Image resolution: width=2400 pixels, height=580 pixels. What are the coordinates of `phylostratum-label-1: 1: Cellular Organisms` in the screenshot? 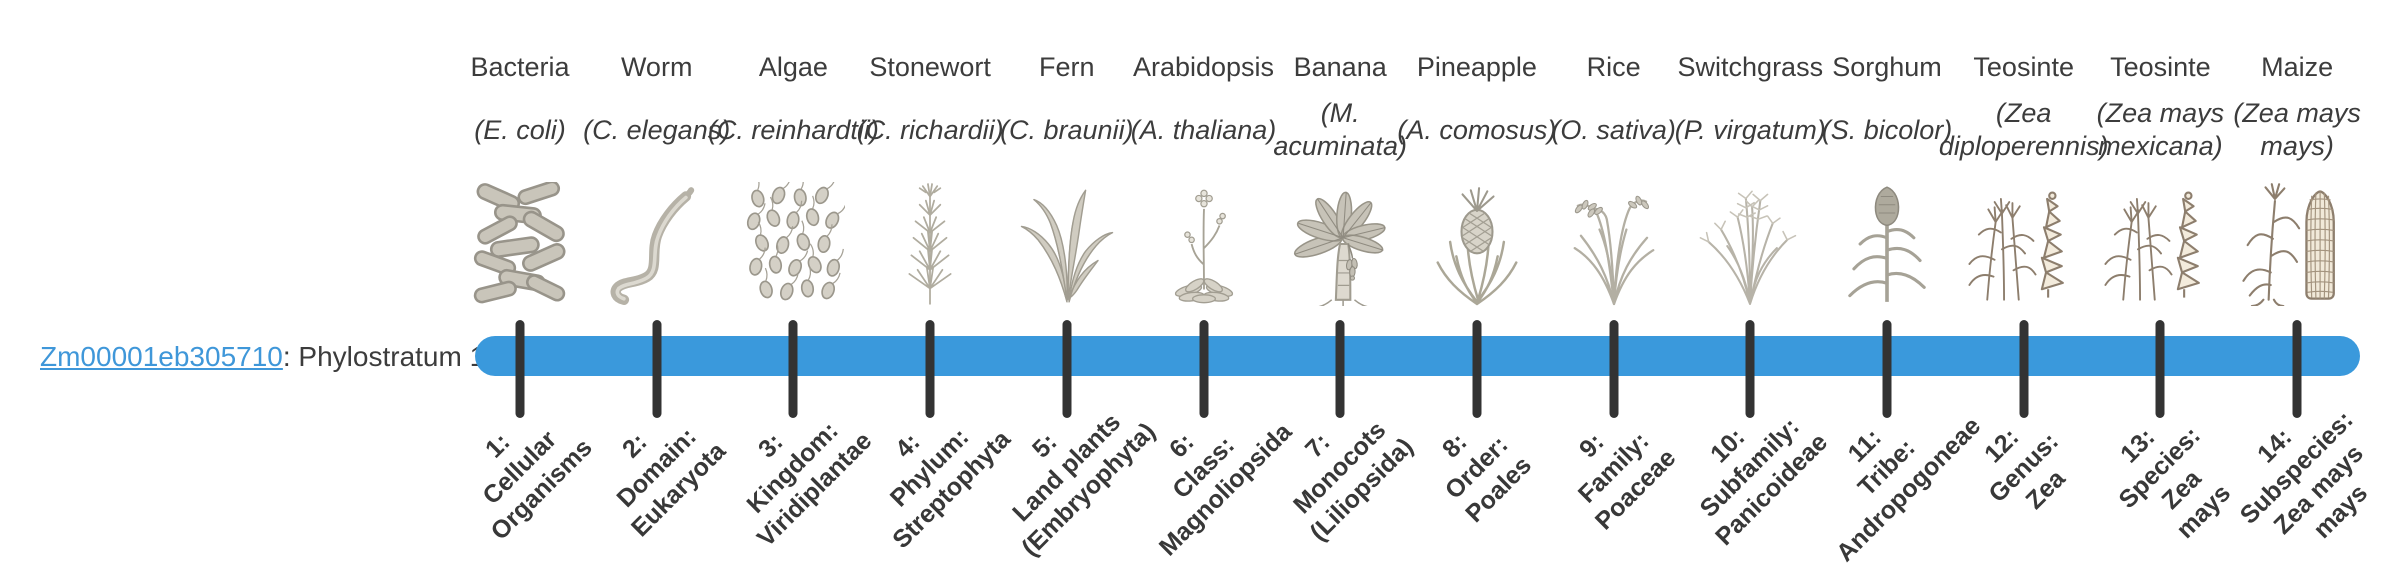 It's located at (537, 485).